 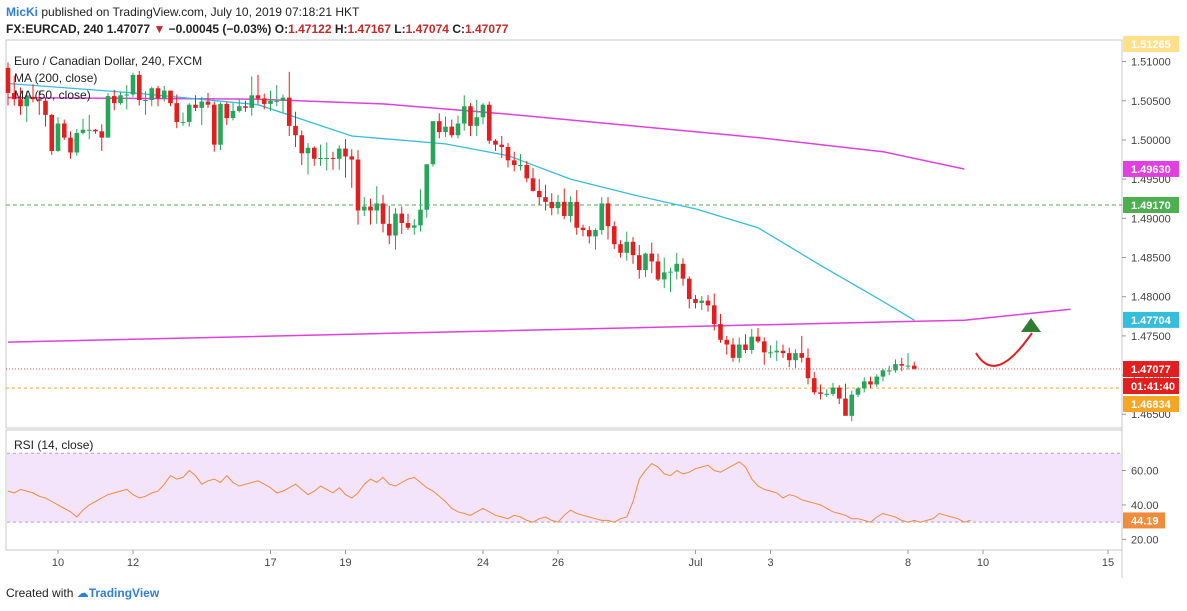 What do you see at coordinates (1151, 219) in the screenshot?
I see `price-tick-label: 1.49000` at bounding box center [1151, 219].